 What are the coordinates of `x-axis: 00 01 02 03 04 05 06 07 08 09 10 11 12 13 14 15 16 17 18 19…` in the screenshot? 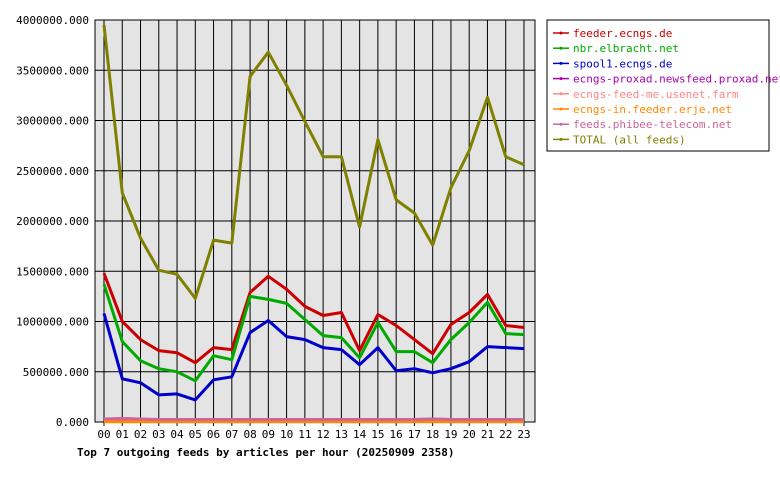 It's located at (314, 431).